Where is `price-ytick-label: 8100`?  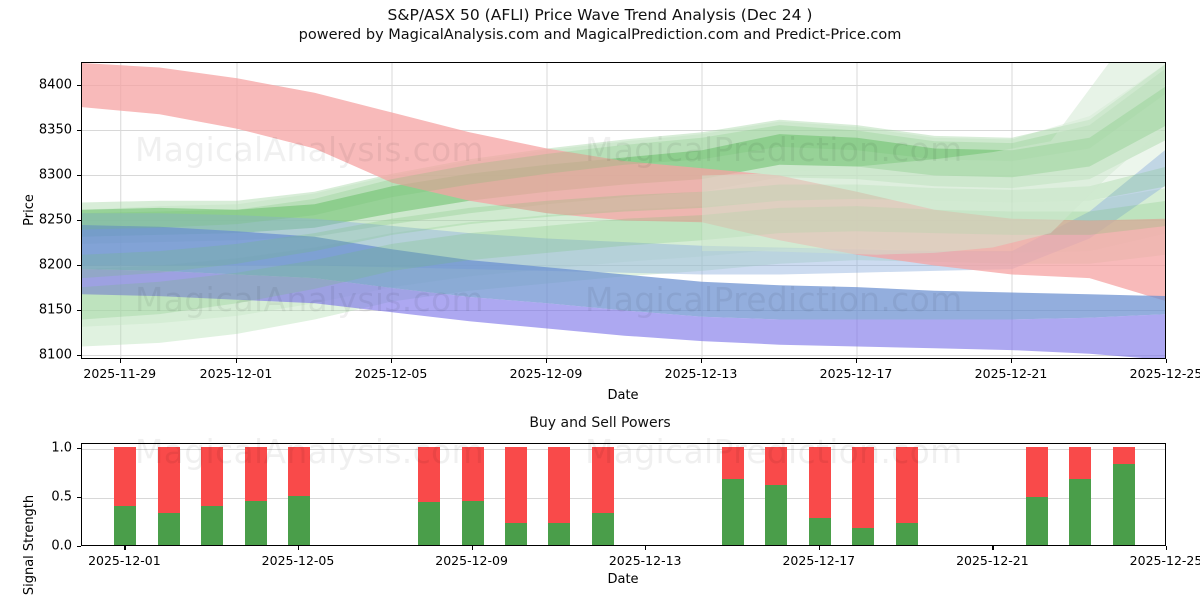 price-ytick-label: 8100 is located at coordinates (55, 354).